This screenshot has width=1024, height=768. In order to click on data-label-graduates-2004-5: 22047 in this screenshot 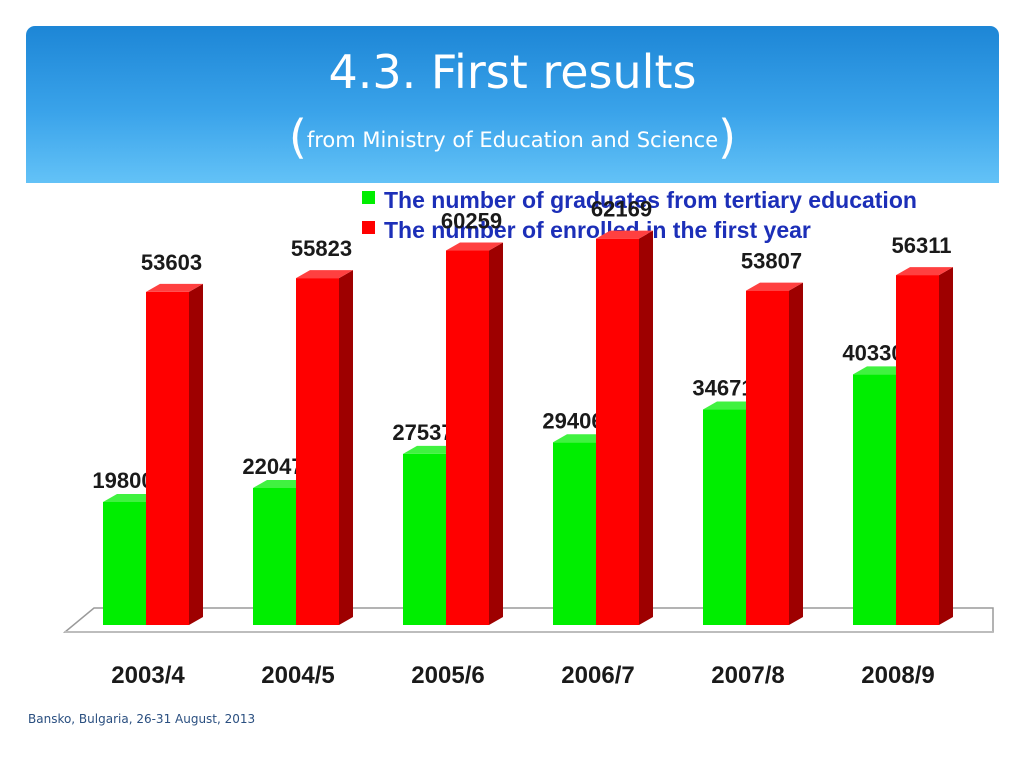, I will do `click(272, 466)`.